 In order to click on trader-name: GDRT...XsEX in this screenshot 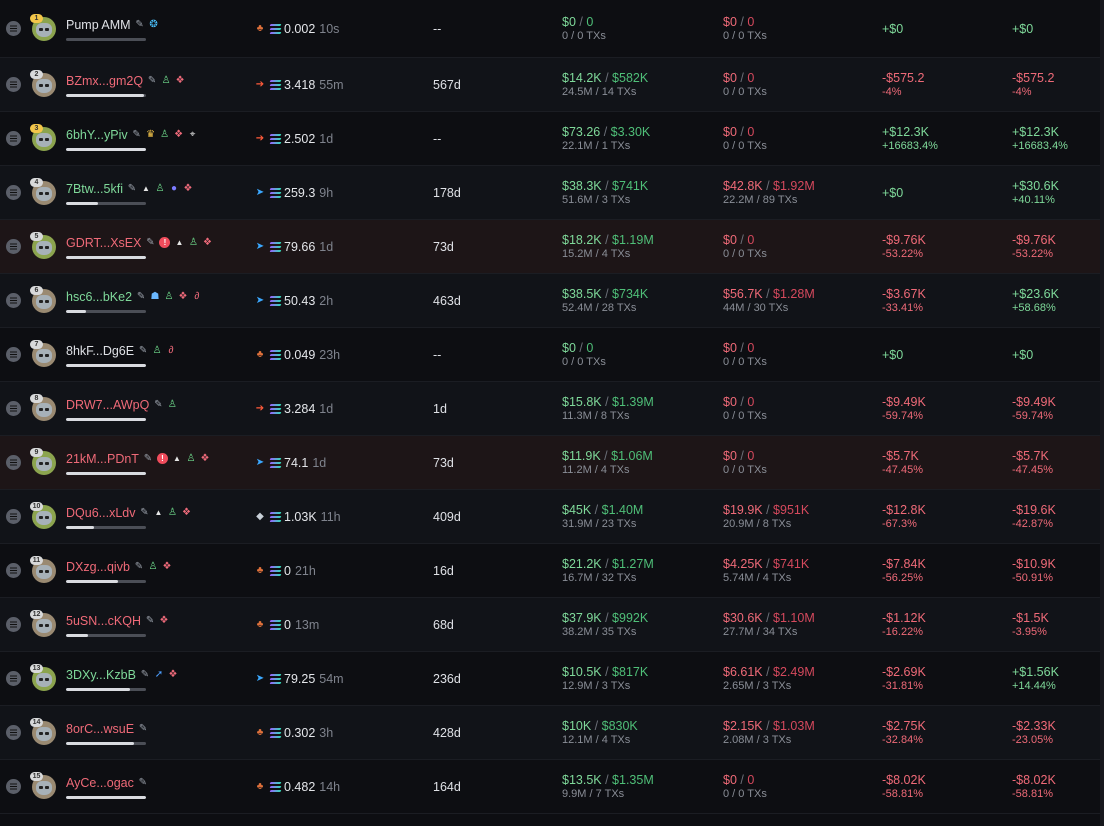, I will do `click(104, 242)`.